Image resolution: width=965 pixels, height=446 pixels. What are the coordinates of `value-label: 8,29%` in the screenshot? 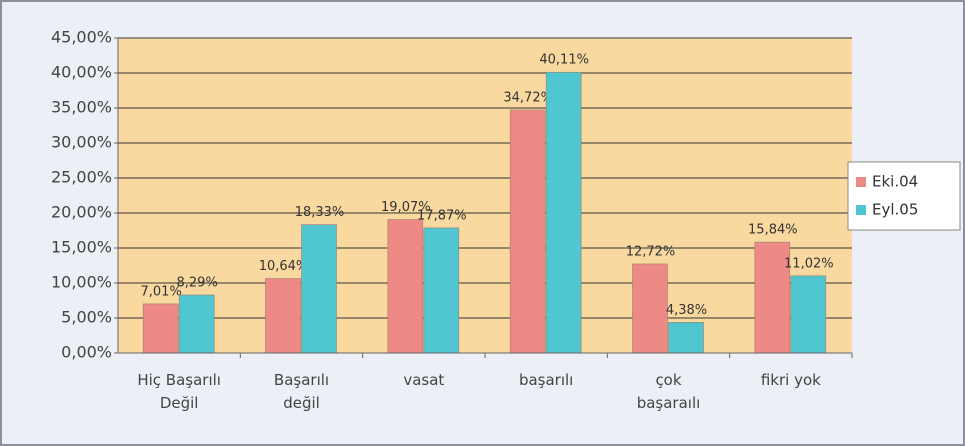 It's located at (197, 282).